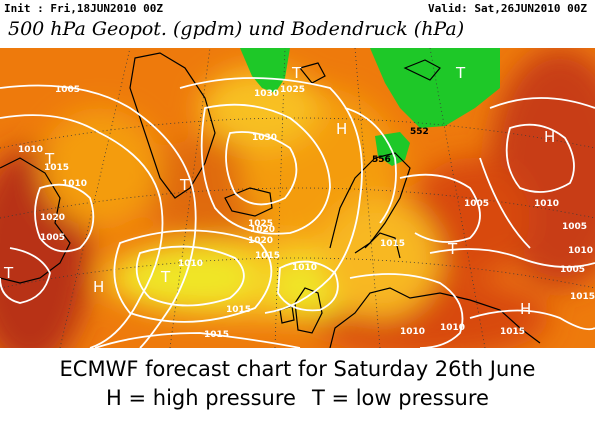 This screenshot has height=421, width=595. I want to click on caption-legend: H = high pressure T = low pressure, so click(297, 398).